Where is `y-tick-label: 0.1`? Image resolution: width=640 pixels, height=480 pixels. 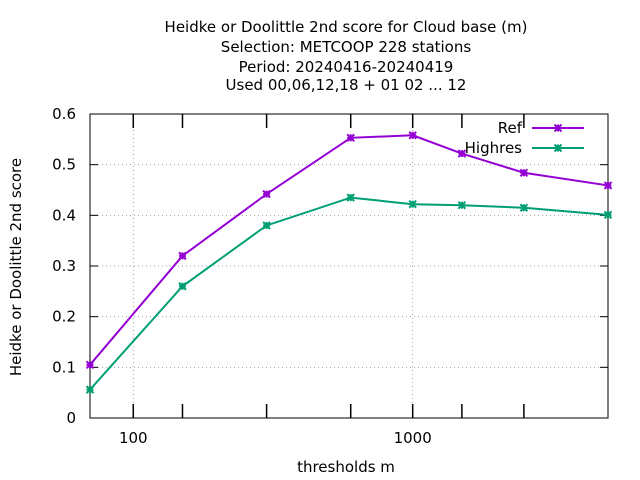
y-tick-label: 0.1 is located at coordinates (64, 367).